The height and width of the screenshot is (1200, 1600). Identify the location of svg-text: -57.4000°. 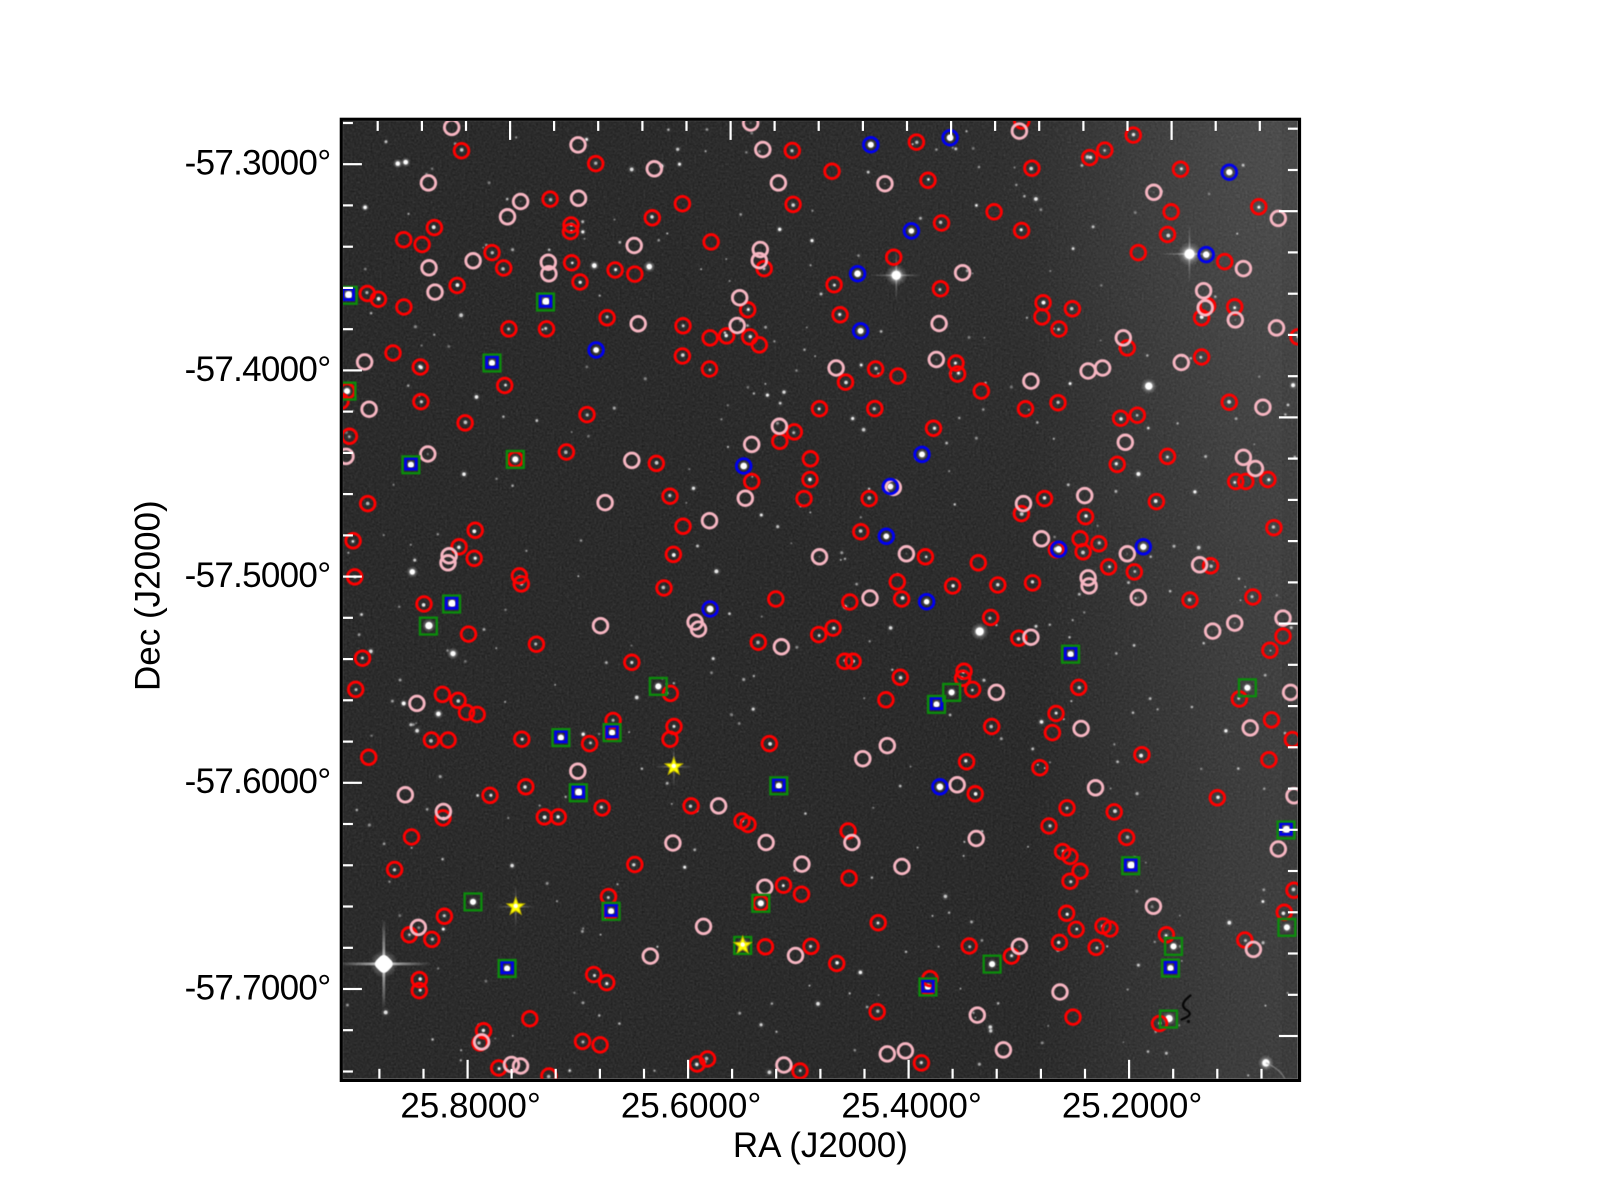
(258, 369).